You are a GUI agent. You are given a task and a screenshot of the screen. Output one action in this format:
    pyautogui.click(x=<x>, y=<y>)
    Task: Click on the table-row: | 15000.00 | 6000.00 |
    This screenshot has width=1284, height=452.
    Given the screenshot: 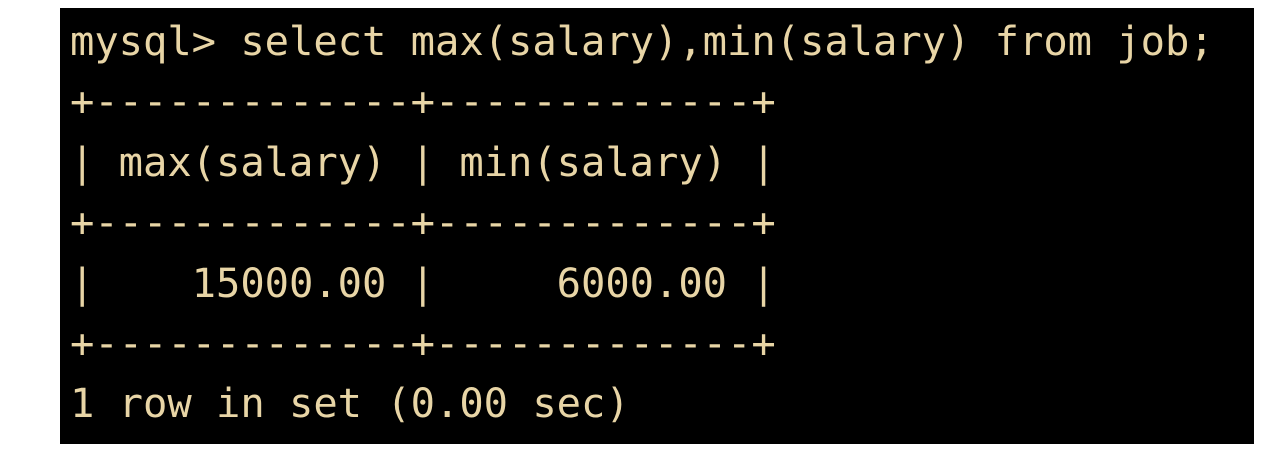 What is the action you would take?
    pyautogui.click(x=423, y=282)
    